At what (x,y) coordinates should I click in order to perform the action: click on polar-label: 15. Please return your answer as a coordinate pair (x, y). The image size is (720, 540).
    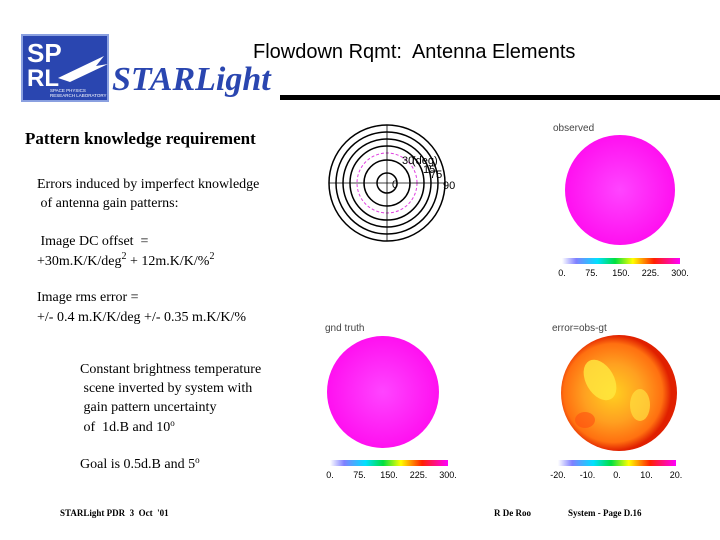
    Looking at the image, I should click on (429, 170).